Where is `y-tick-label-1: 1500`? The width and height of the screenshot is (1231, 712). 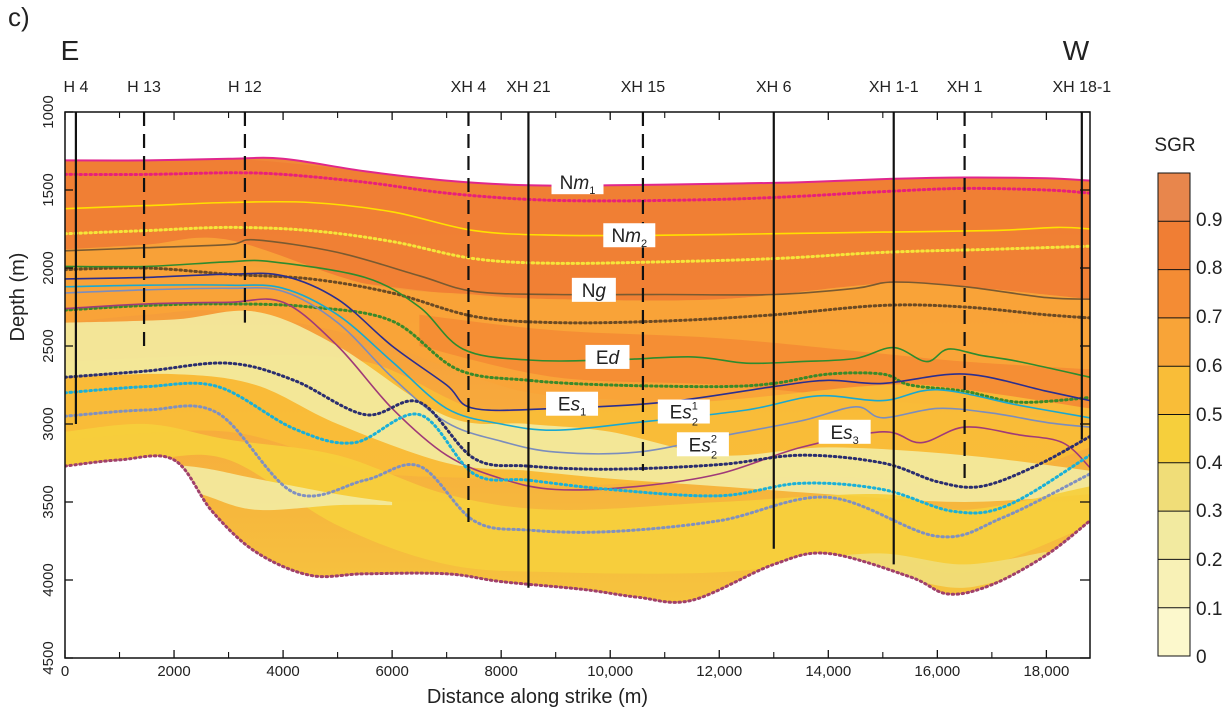
y-tick-label-1: 1500 is located at coordinates (48, 189).